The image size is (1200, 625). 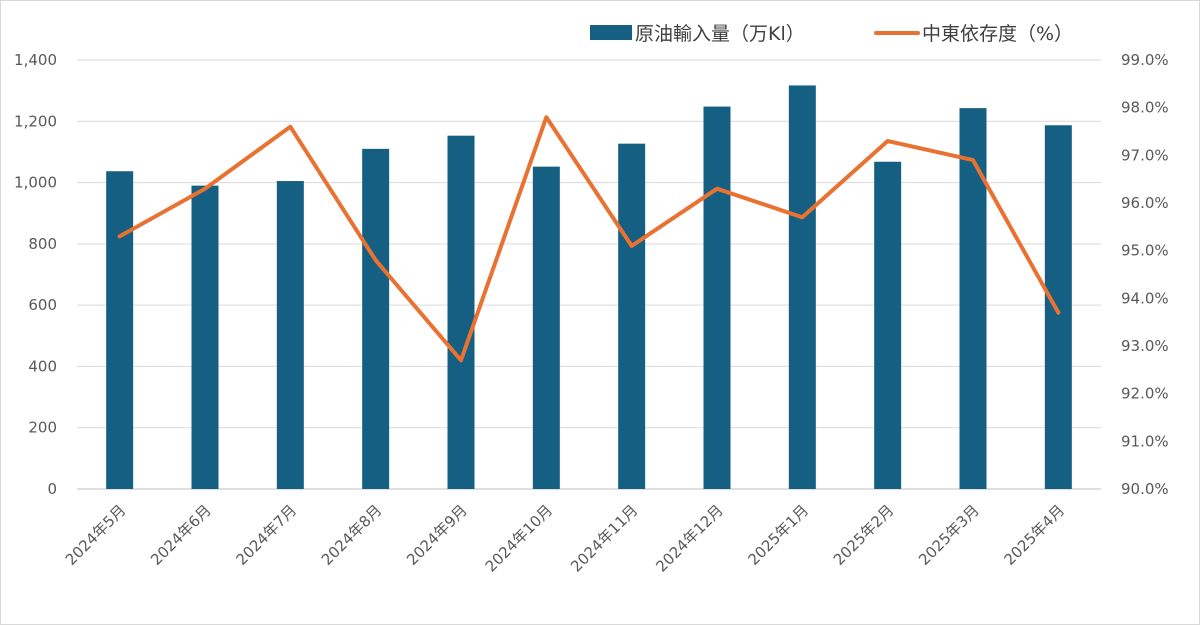 What do you see at coordinates (352, 535) in the screenshot?
I see `x-tick-label: 2024年8月` at bounding box center [352, 535].